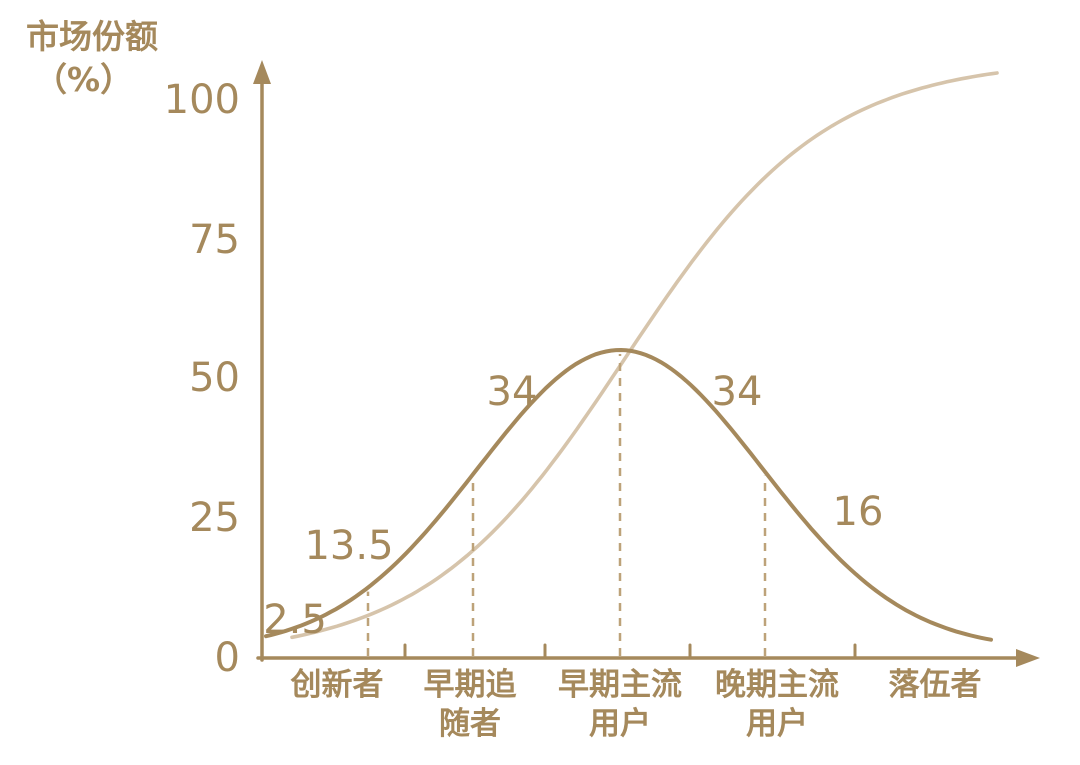  I want to click on y-axis-title: 市场份额 （%）, so click(92, 59).